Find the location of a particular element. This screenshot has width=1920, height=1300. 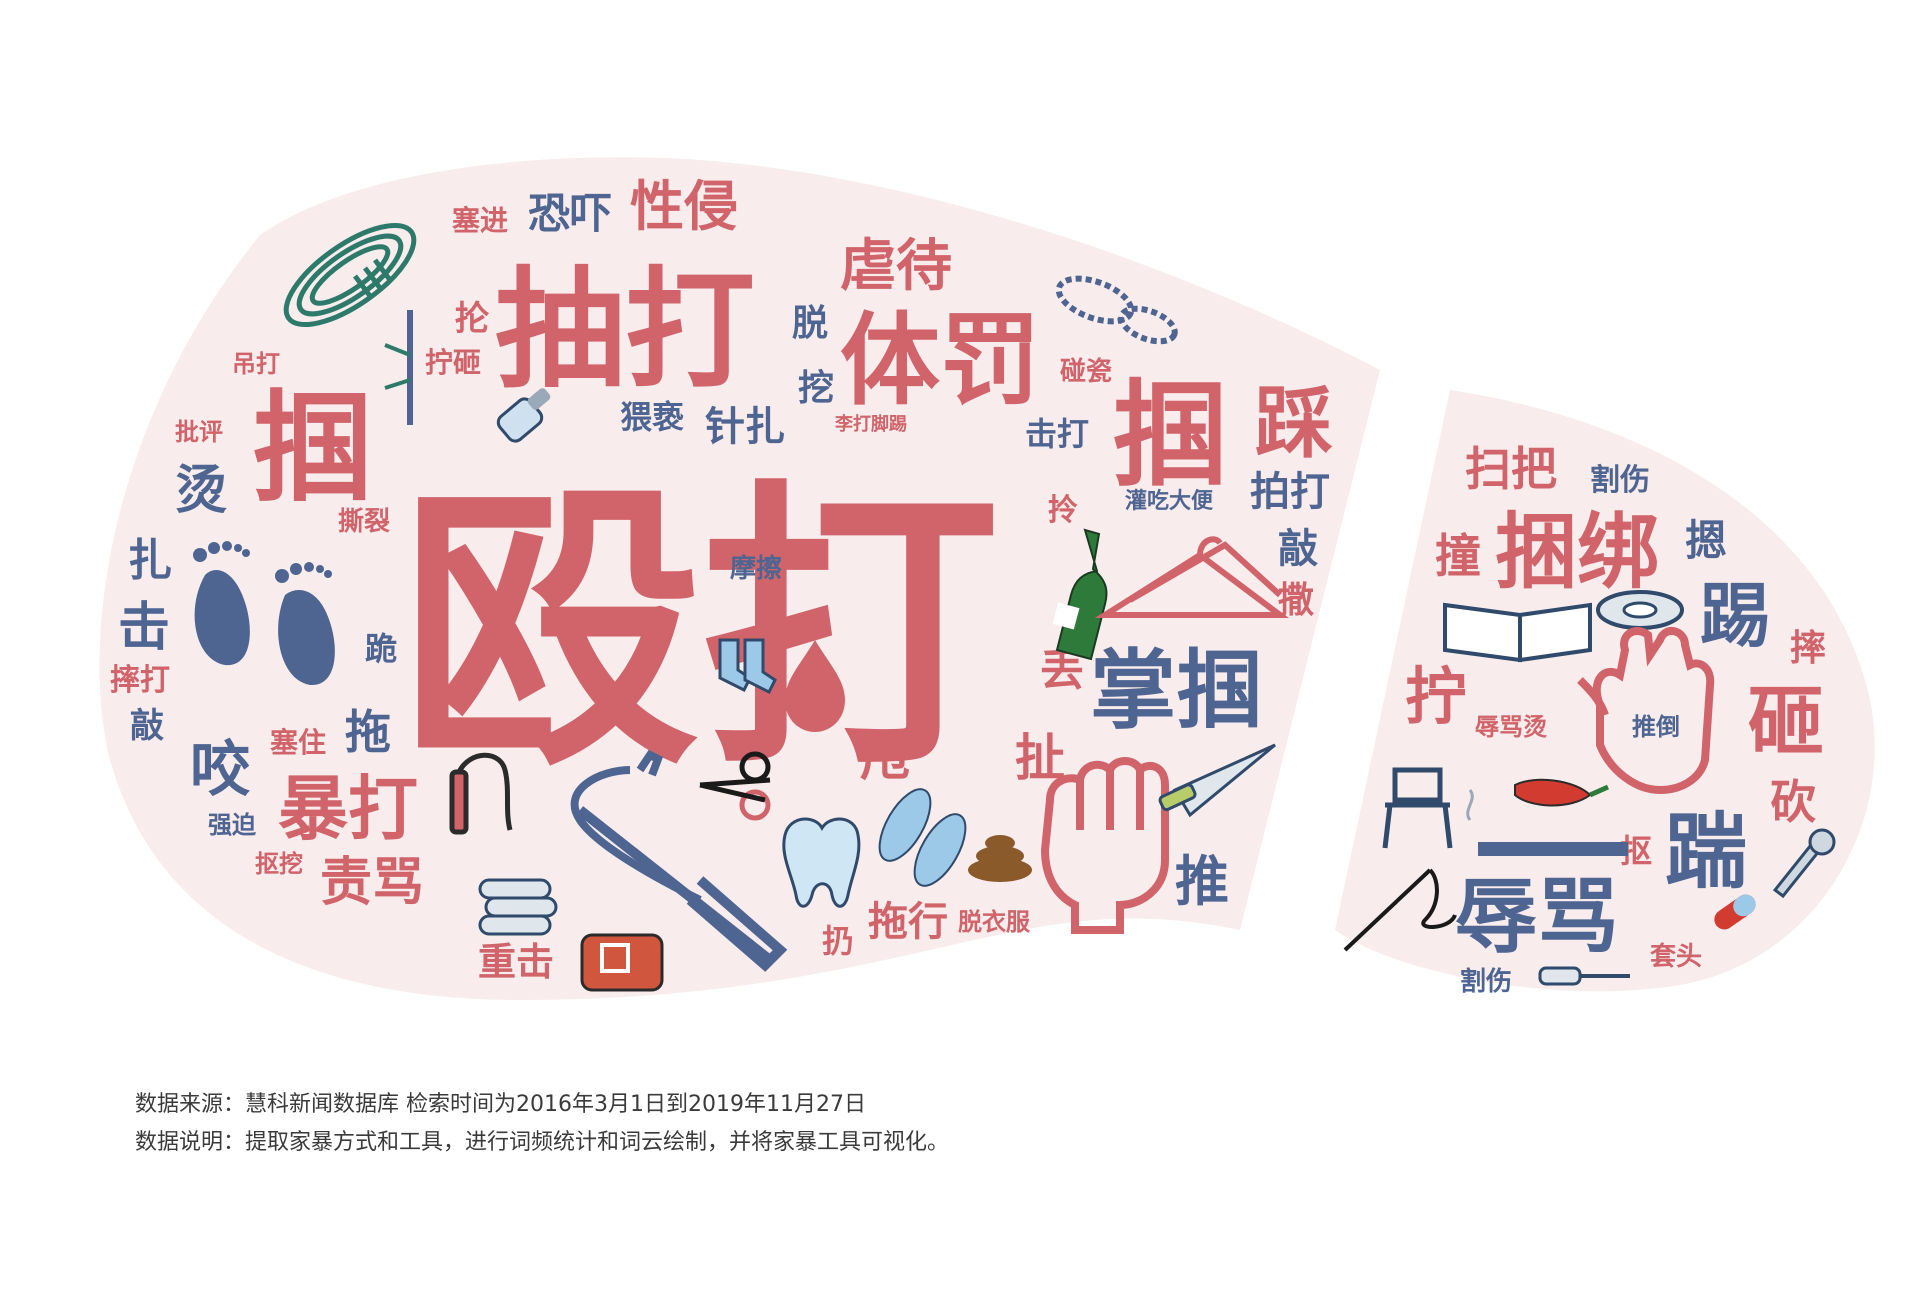

word-pengci: 碰瓷 is located at coordinates (1086, 372).